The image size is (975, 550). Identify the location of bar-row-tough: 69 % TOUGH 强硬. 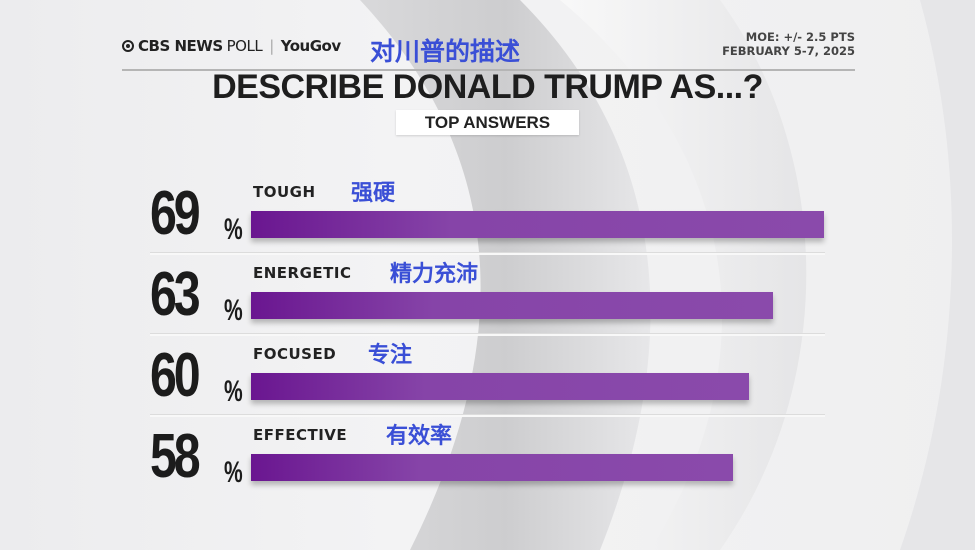
(490, 215).